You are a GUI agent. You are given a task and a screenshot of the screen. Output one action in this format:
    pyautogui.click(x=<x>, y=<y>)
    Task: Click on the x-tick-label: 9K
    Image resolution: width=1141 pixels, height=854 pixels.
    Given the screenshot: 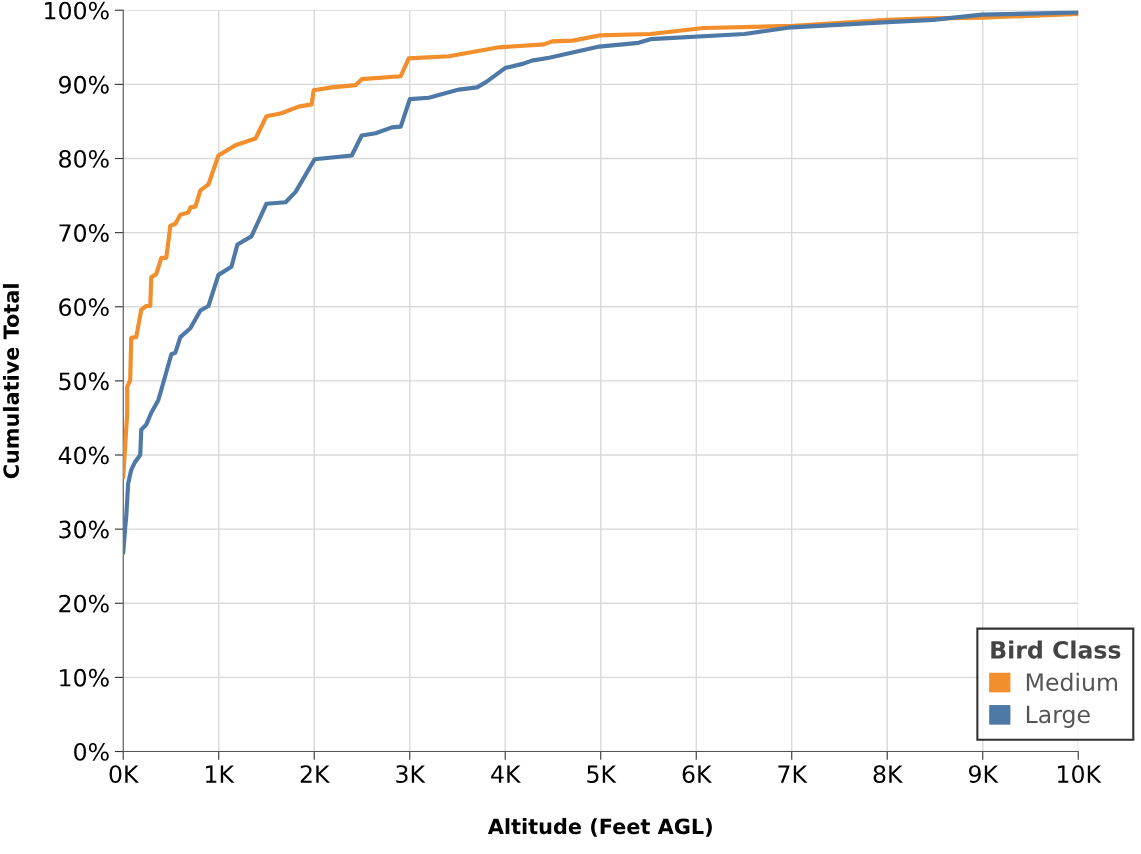 What is the action you would take?
    pyautogui.click(x=983, y=774)
    